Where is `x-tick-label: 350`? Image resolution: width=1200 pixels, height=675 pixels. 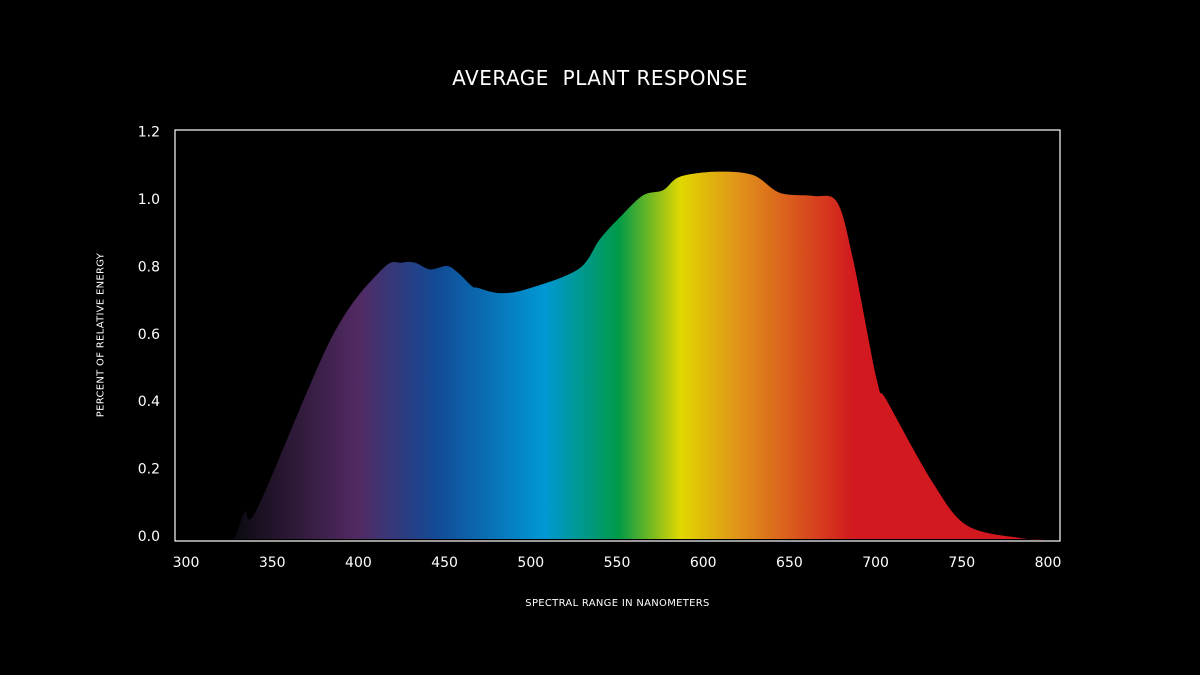 x-tick-label: 350 is located at coordinates (272, 563).